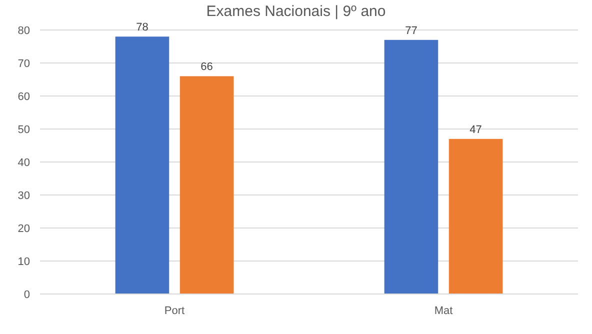 The image size is (592, 334). I want to click on data-label: 78, so click(142, 28).